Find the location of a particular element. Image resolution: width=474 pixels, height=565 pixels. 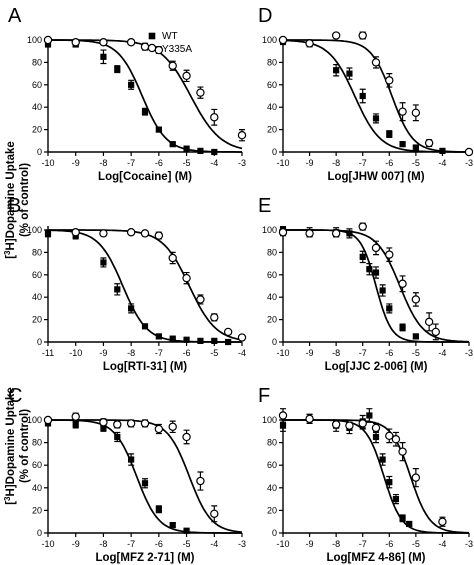

panel-letter: D is located at coordinates (265, 16).